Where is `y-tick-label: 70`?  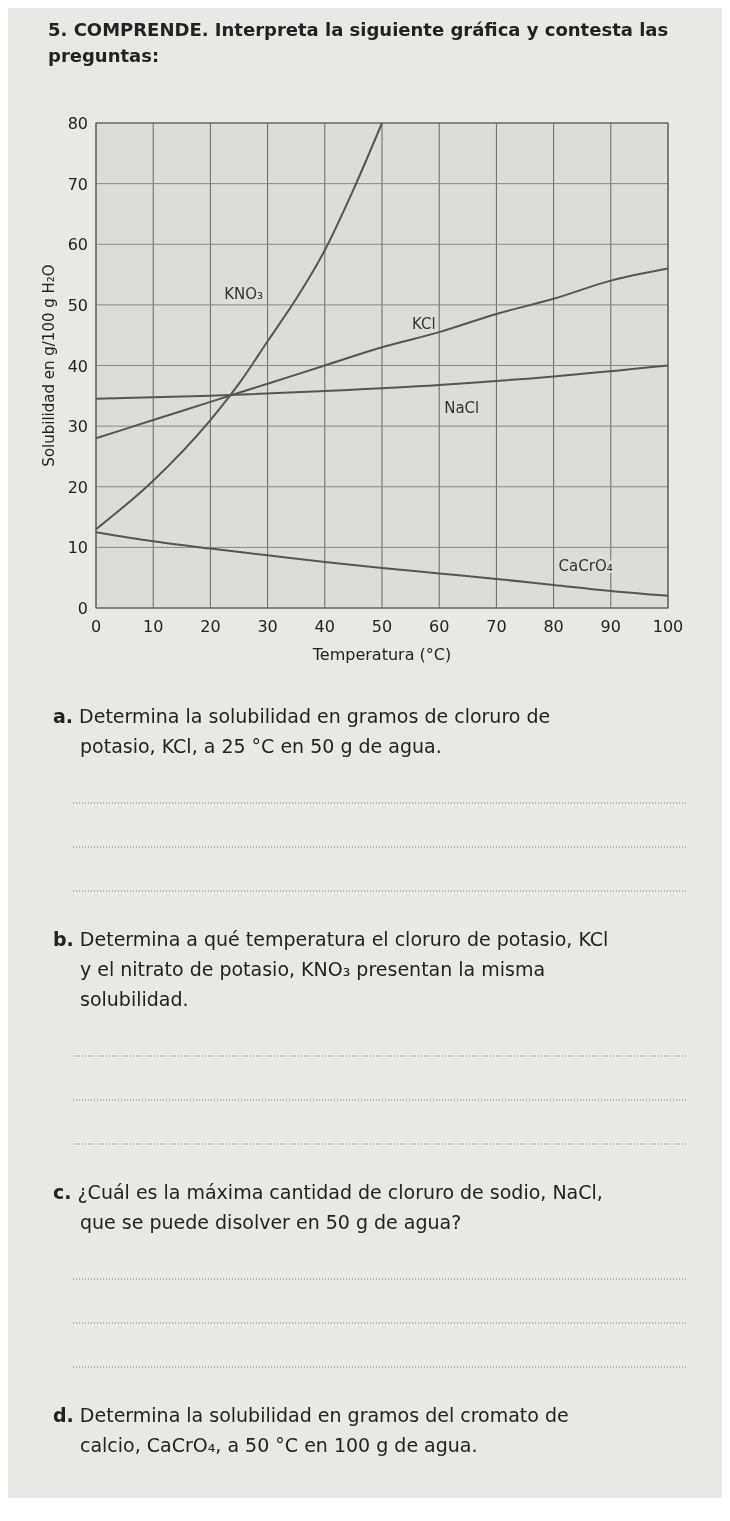 y-tick-label: 70 is located at coordinates (77, 184).